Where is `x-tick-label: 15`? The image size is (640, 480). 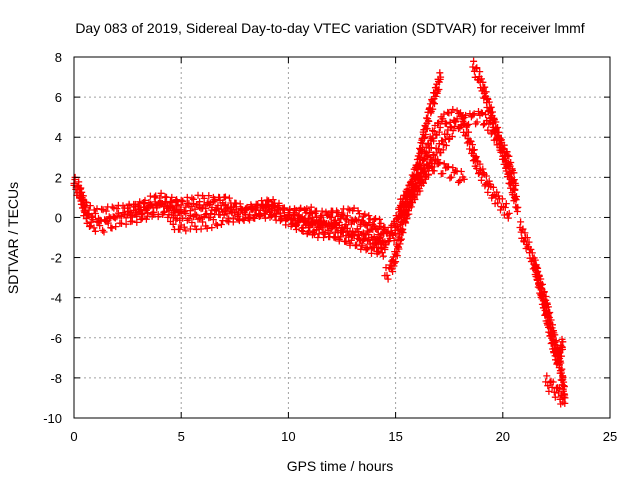
x-tick-label: 15 is located at coordinates (395, 436).